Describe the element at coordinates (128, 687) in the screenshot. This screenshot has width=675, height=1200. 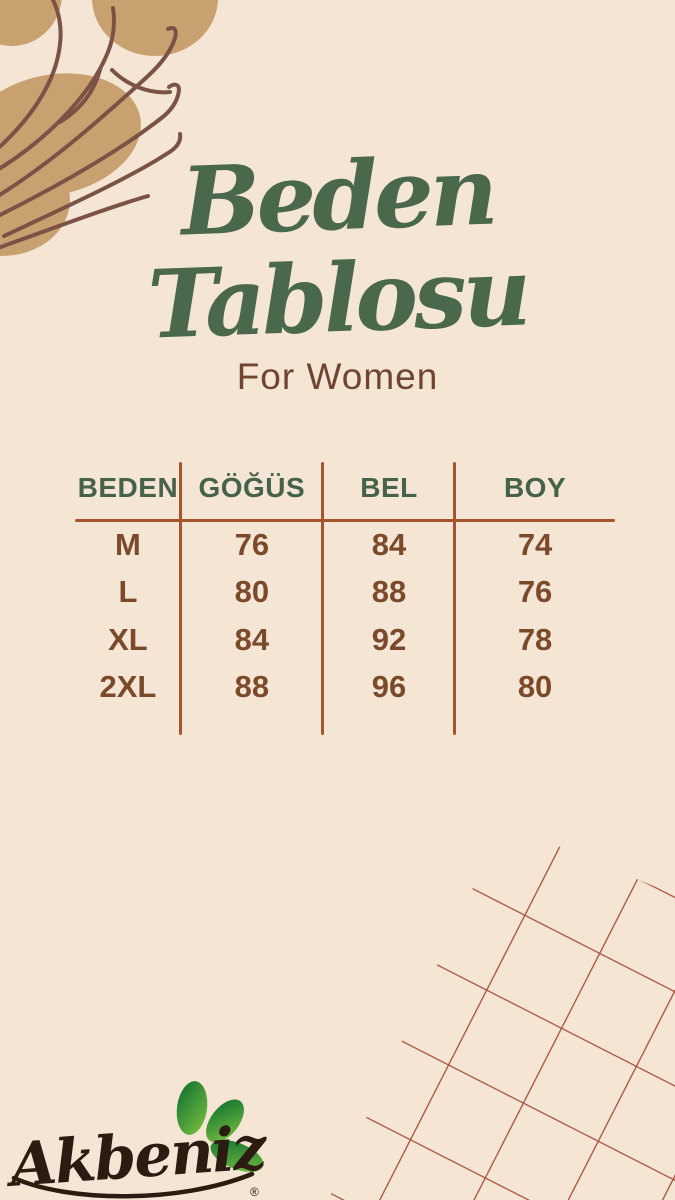
I see `size-label: 2XL` at that location.